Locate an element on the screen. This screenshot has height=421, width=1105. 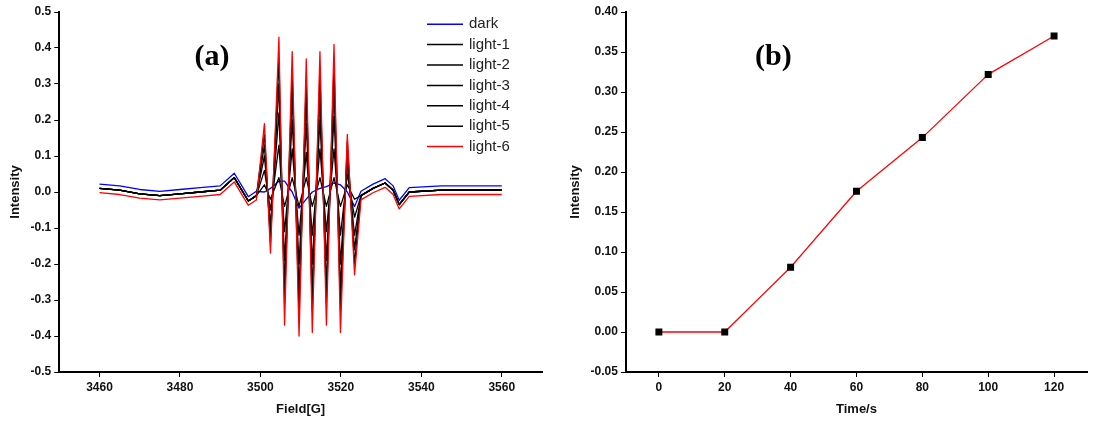
legend-label: light-6 is located at coordinates (489, 145).